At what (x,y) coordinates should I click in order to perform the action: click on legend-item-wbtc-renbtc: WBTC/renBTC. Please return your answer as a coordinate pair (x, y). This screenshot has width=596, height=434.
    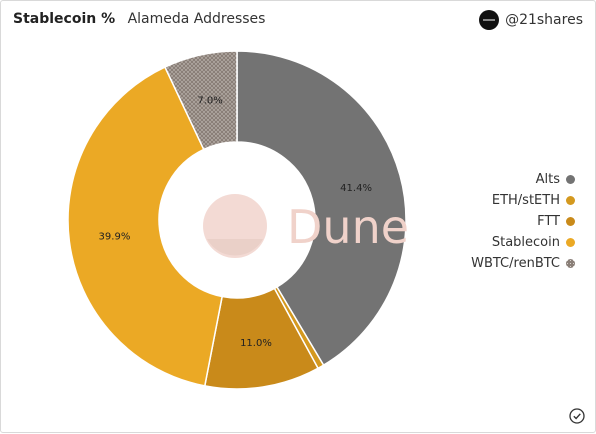
    Looking at the image, I should click on (523, 263).